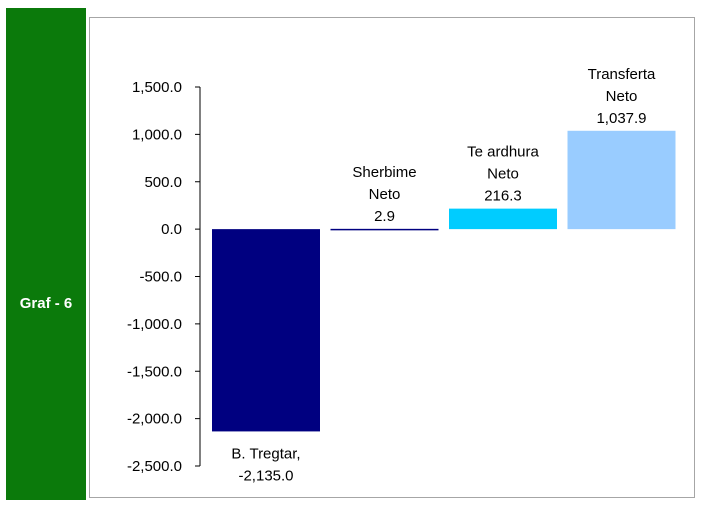 The image size is (704, 506). What do you see at coordinates (46, 303) in the screenshot?
I see `chart-number-label: Graf - 6` at bounding box center [46, 303].